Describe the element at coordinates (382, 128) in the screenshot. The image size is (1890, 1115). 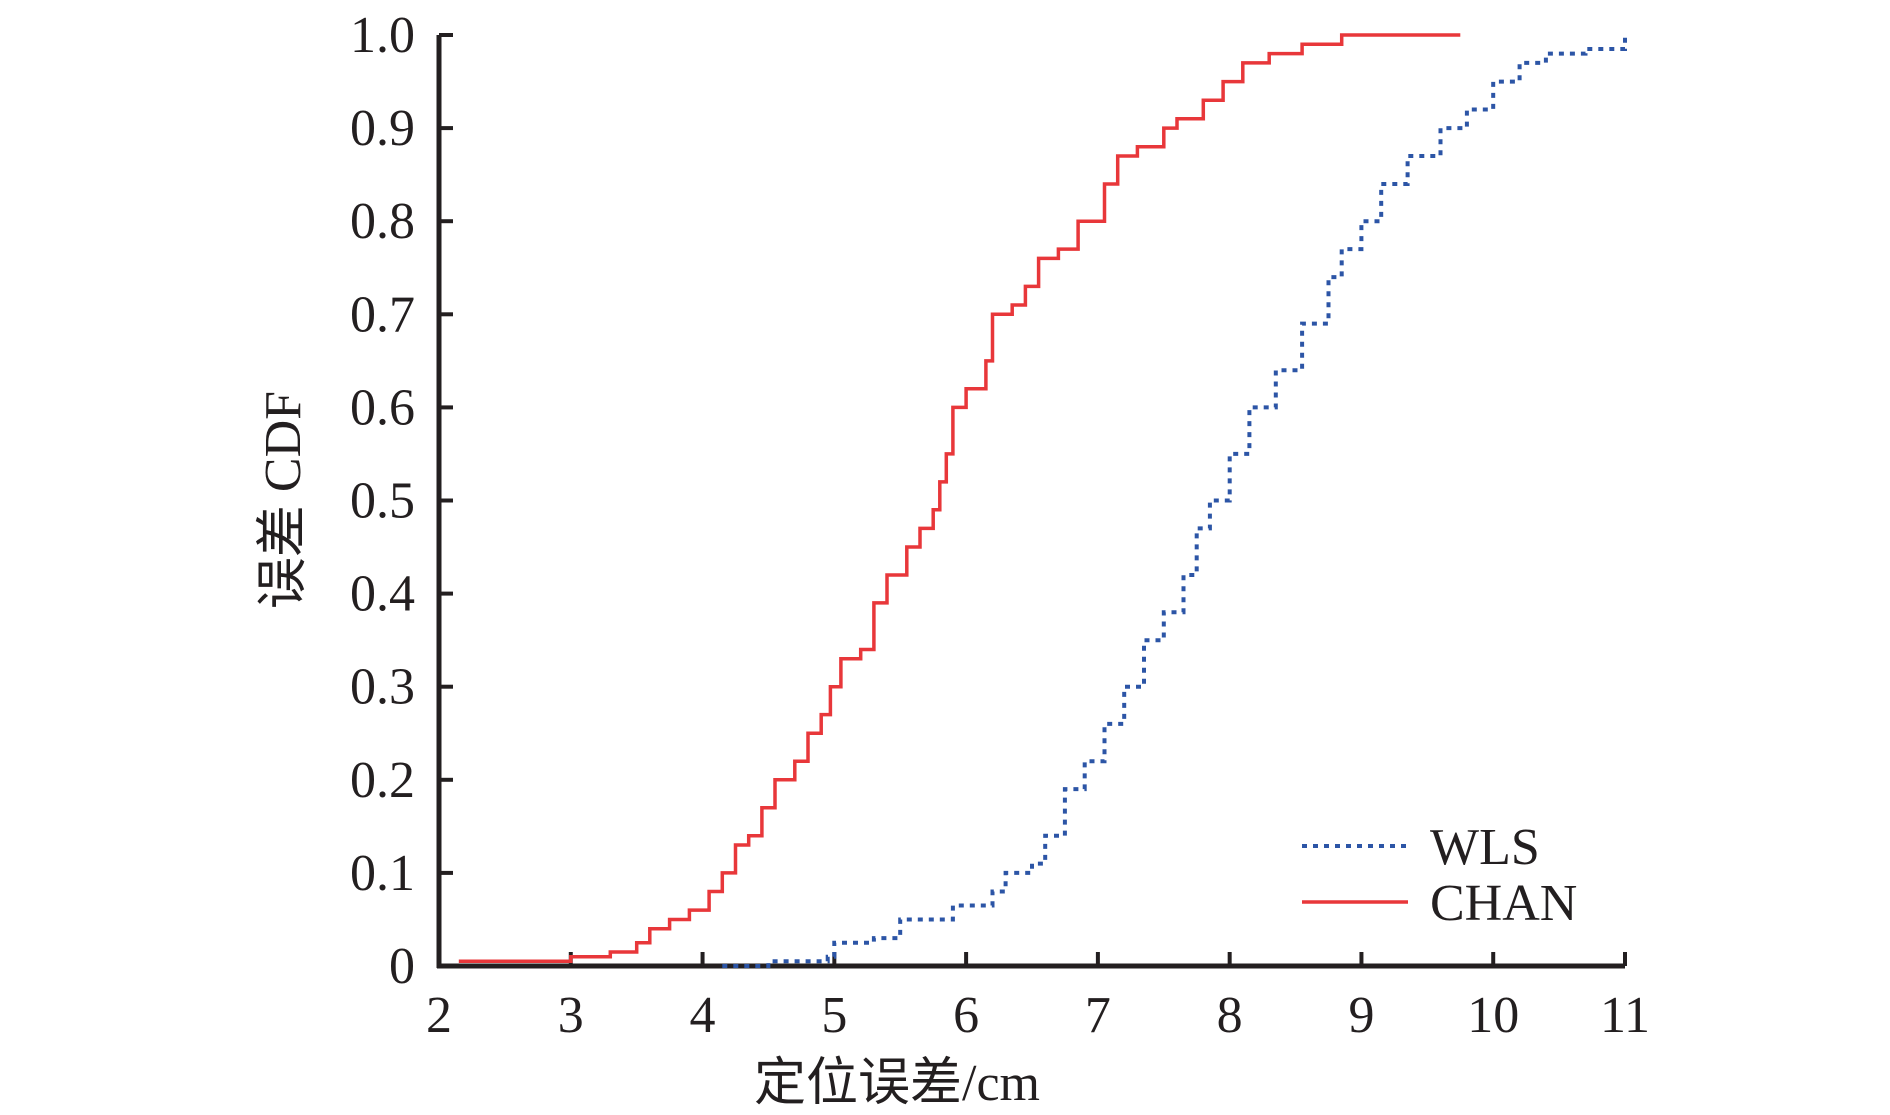
I see `y-tick-label: 0.9` at that location.